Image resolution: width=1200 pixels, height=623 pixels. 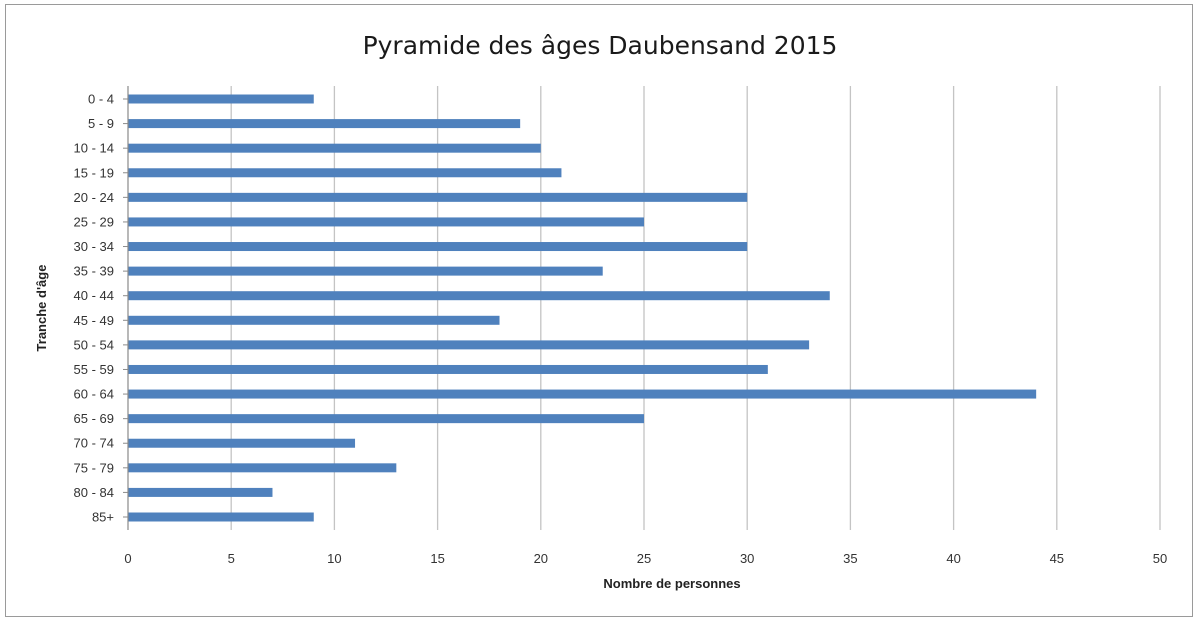 I want to click on y-tick-label: 70 - 74, so click(x=94, y=443).